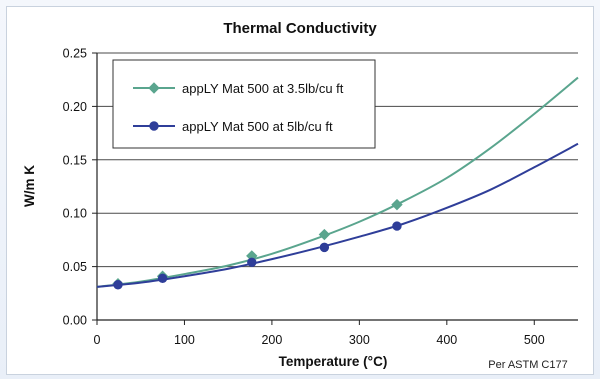  I want to click on x-tick-label: 100, so click(184, 340).